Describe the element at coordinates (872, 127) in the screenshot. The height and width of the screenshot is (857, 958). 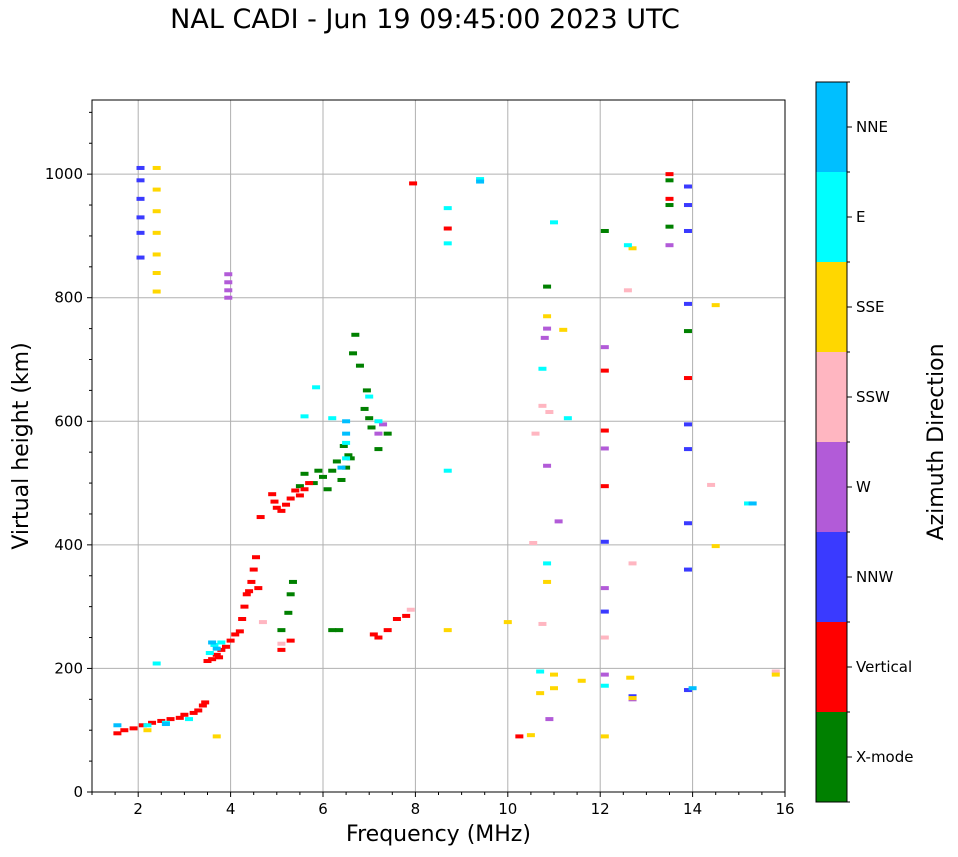
I see `colorbar-tick-label: NNE` at that location.